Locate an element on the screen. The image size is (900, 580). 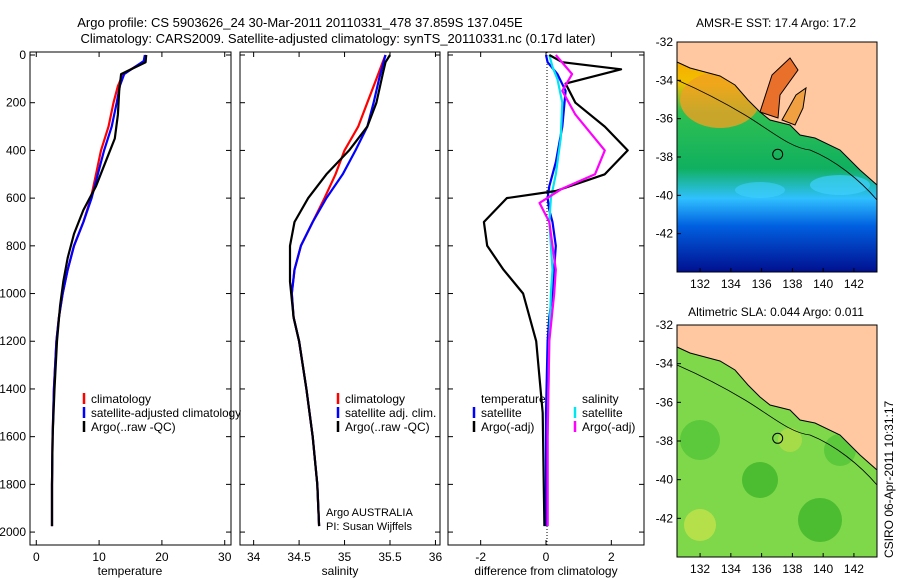
x-tick-label: 30 is located at coordinates (225, 557).